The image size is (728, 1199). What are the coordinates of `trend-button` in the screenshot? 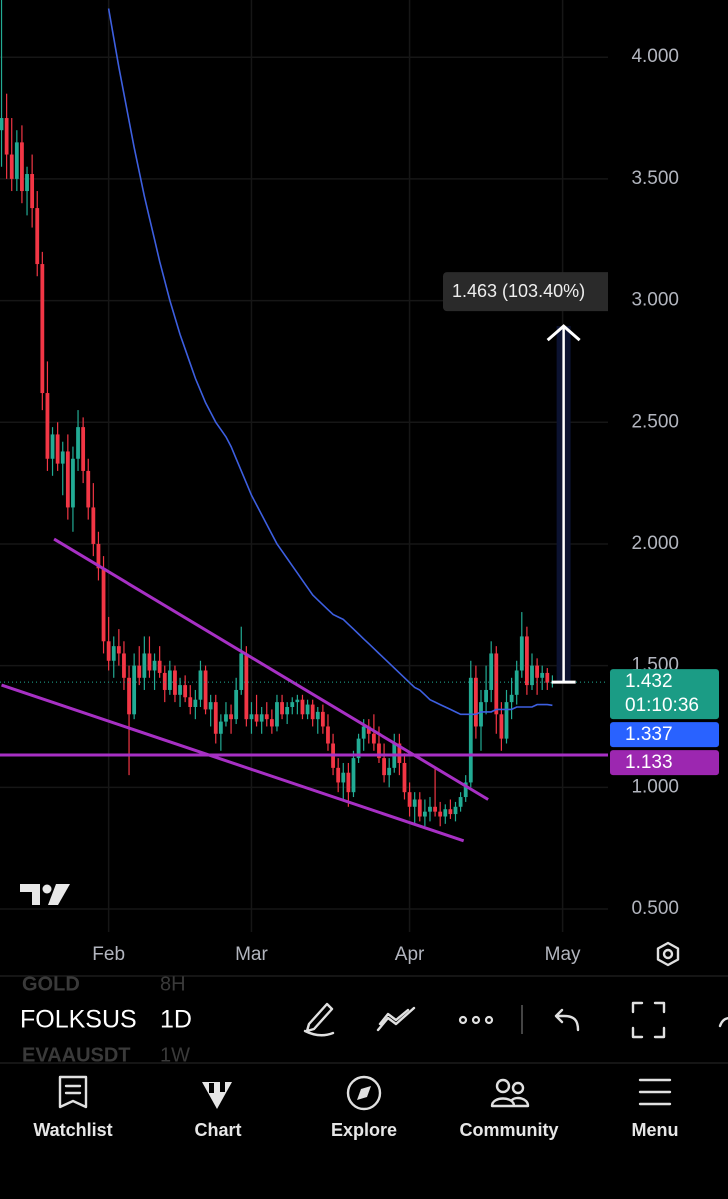 It's located at (396, 1019).